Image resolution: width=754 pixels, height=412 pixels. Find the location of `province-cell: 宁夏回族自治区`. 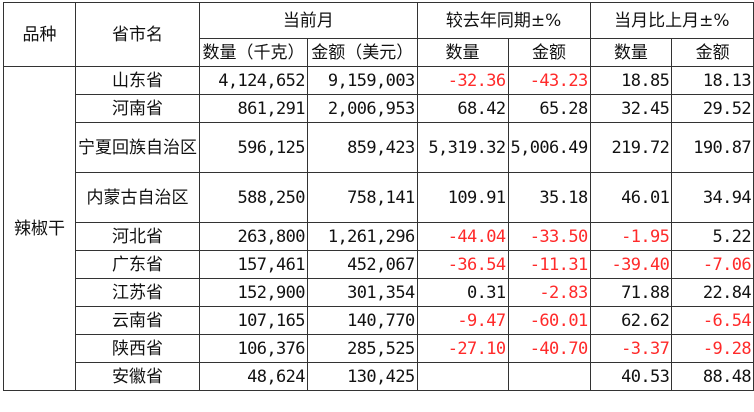

province-cell: 宁夏回族自治区 is located at coordinates (138, 147).